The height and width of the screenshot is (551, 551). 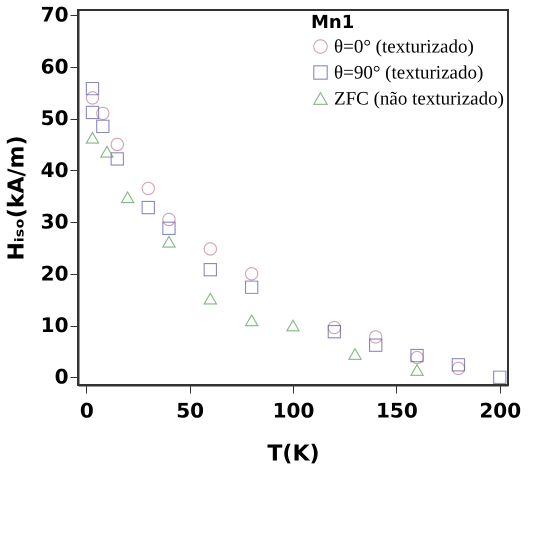 I want to click on x-tick-label: 150, so click(x=397, y=410).